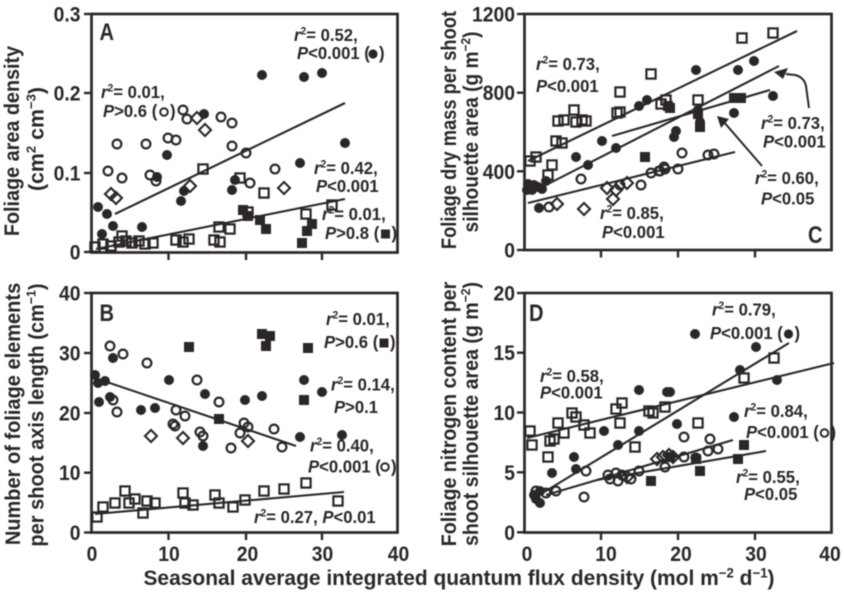 The width and height of the screenshot is (844, 593). I want to click on svg-text: B, so click(107, 312).